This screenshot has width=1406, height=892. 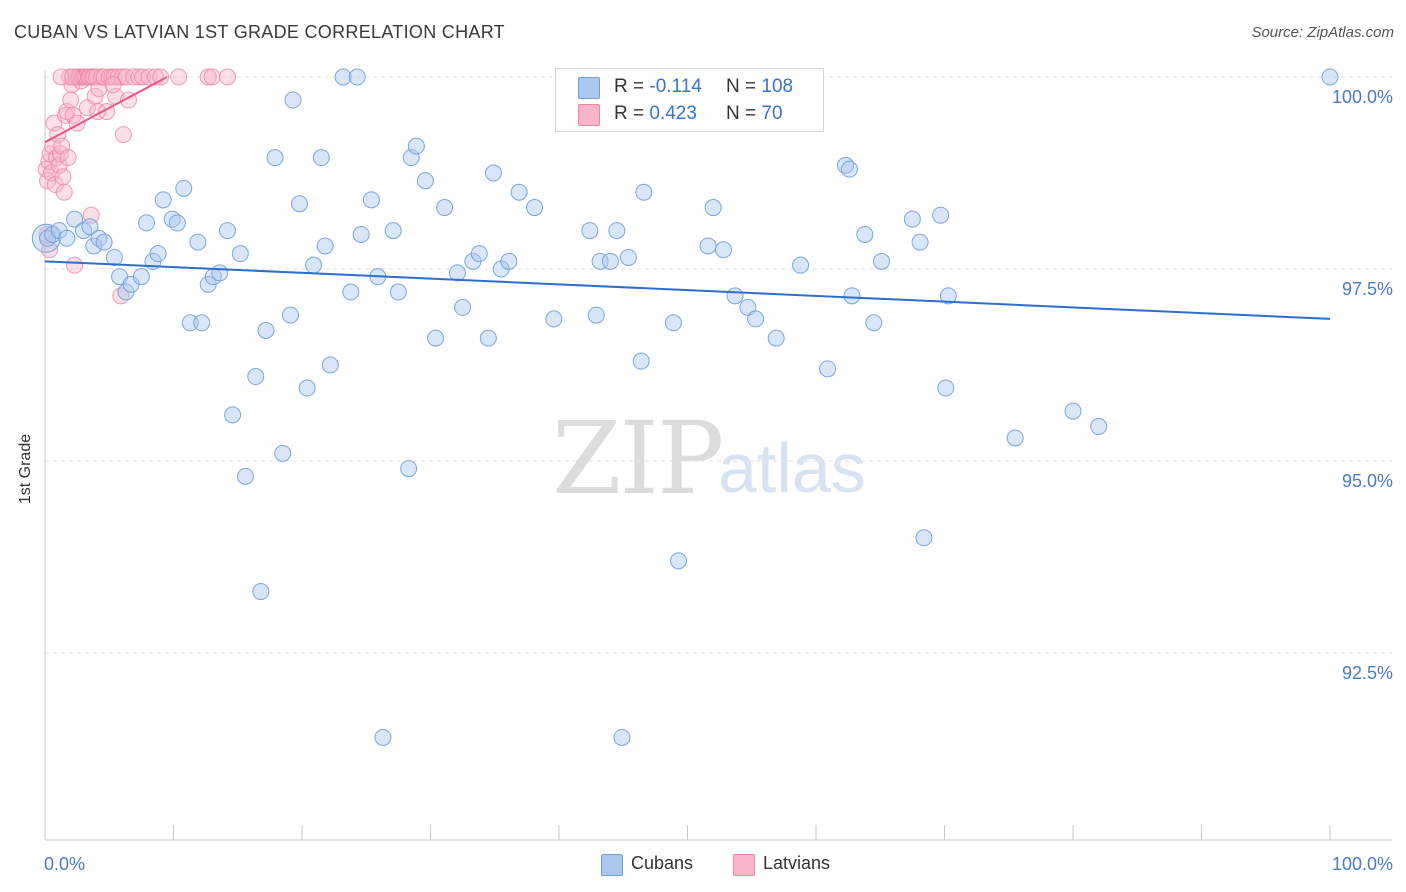 I want to click on y-tick-label: 95.0%, so click(x=1367, y=481).